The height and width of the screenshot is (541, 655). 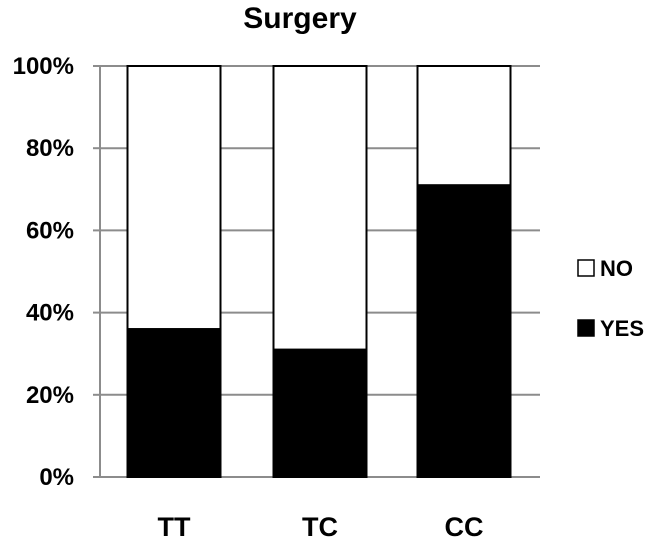 I want to click on y-tick-label: 80%, so click(x=50, y=148).